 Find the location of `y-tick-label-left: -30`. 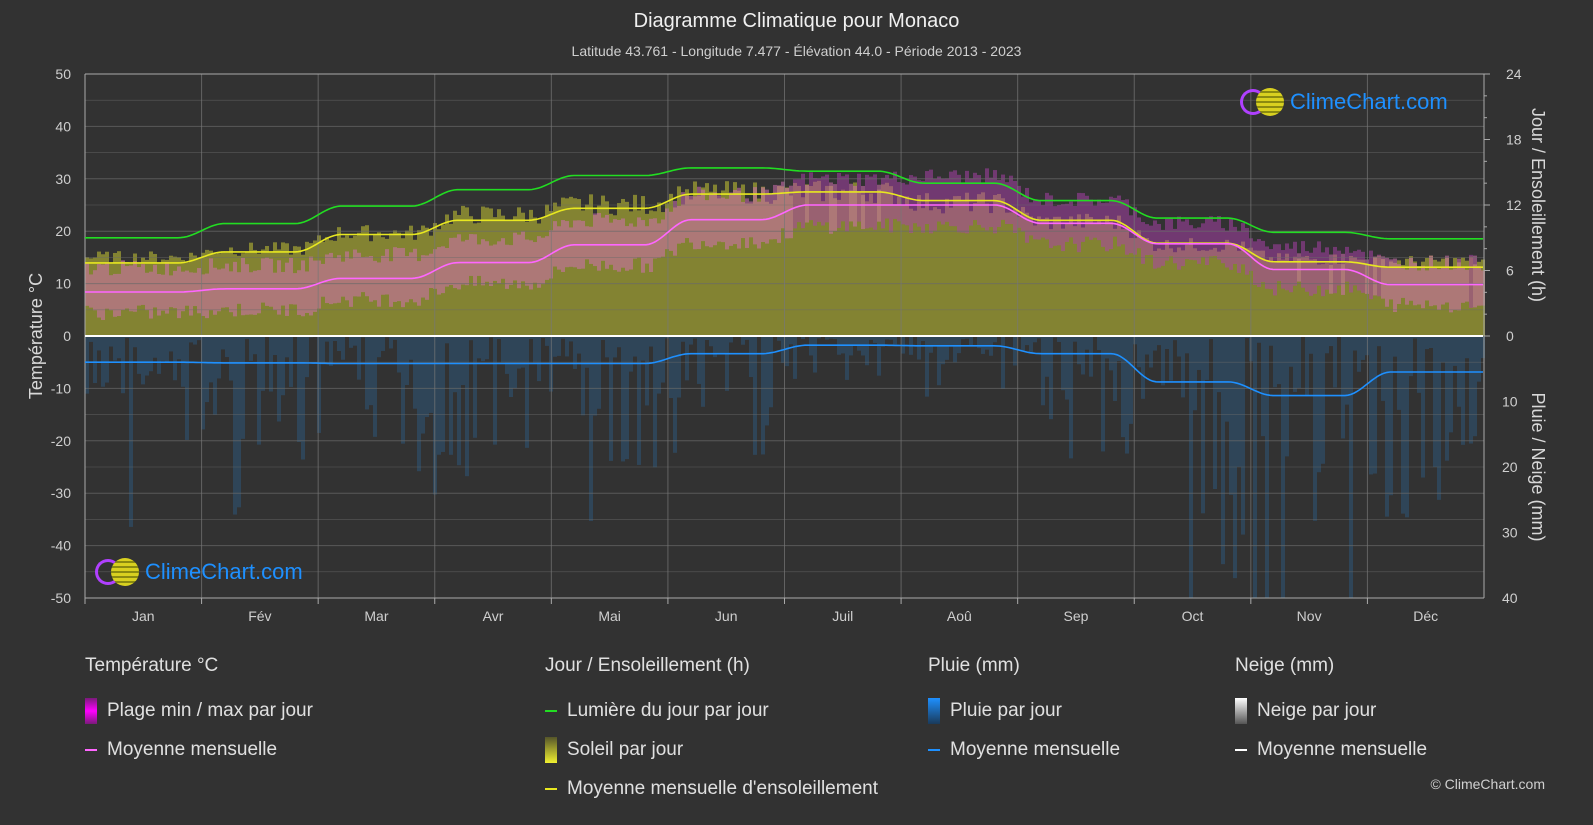

y-tick-label-left: -30 is located at coordinates (61, 493).